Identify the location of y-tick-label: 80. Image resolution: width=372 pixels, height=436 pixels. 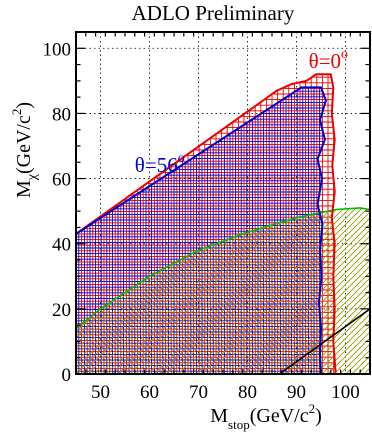
(61, 114).